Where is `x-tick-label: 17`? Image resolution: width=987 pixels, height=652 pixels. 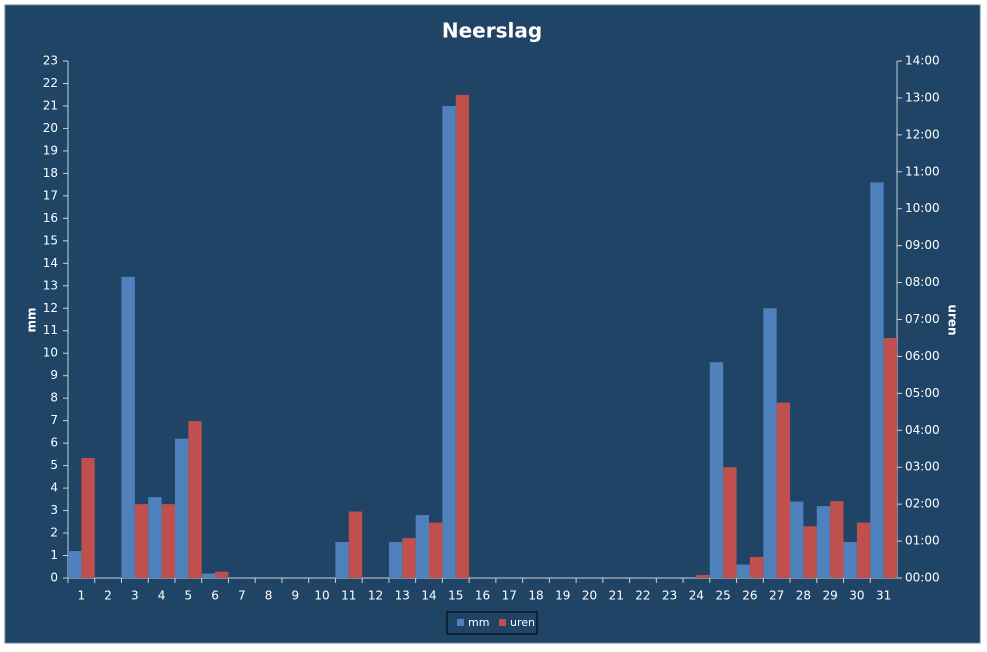
x-tick-label: 17 is located at coordinates (509, 596).